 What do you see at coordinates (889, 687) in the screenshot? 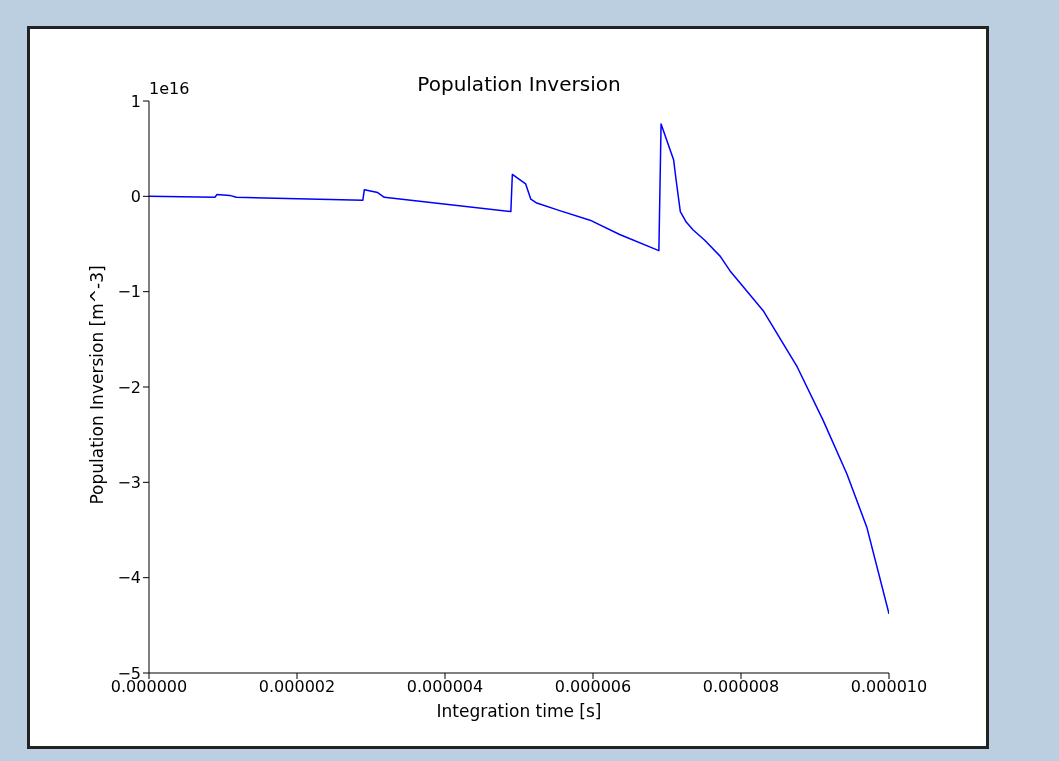
I see `x-tick-label: 0.000010` at bounding box center [889, 687].